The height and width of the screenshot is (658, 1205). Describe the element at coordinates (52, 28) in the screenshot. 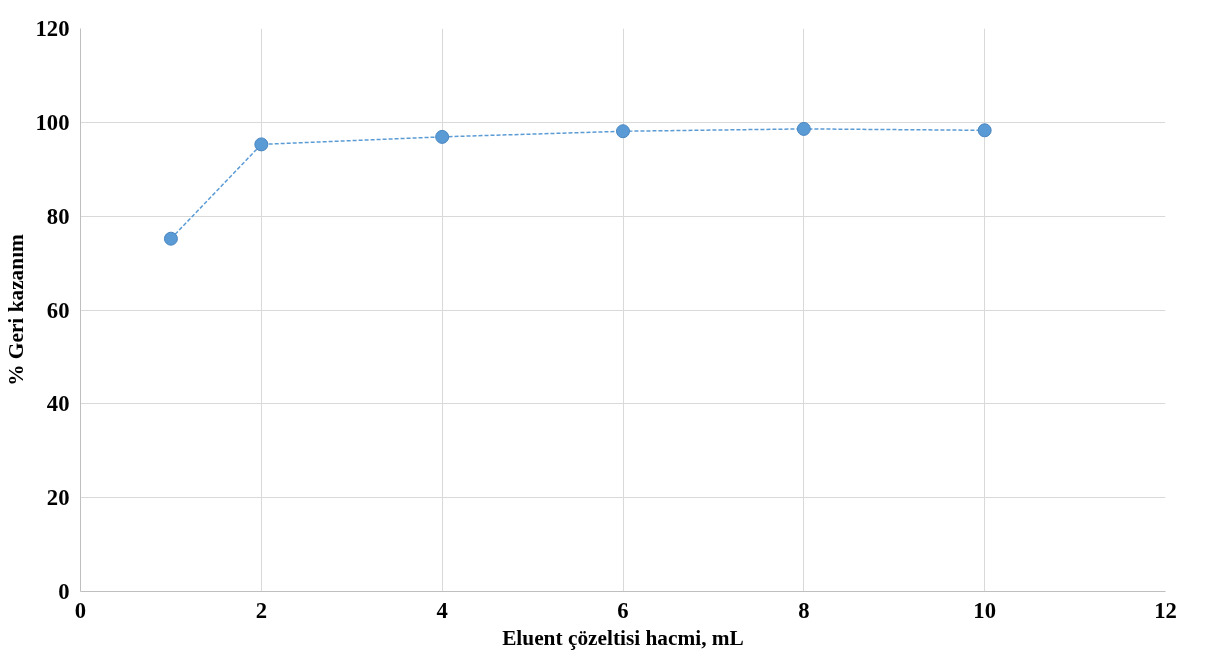

I see `y-tick-label: 120` at that location.